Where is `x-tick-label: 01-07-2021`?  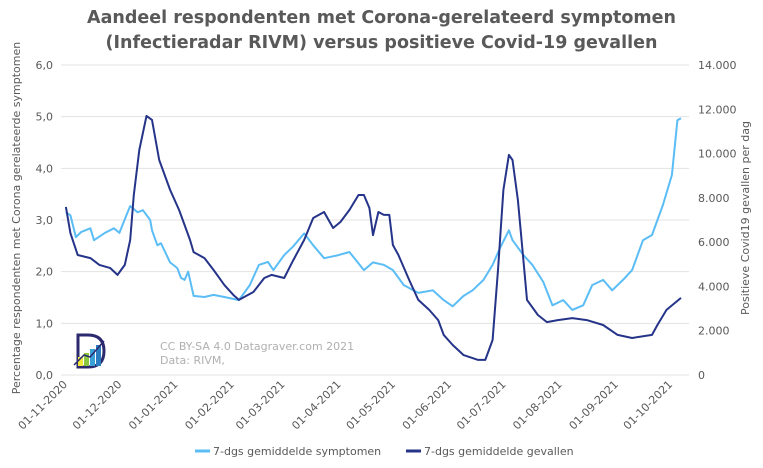 x-tick-label: 01-07-2021 is located at coordinates (481, 405).